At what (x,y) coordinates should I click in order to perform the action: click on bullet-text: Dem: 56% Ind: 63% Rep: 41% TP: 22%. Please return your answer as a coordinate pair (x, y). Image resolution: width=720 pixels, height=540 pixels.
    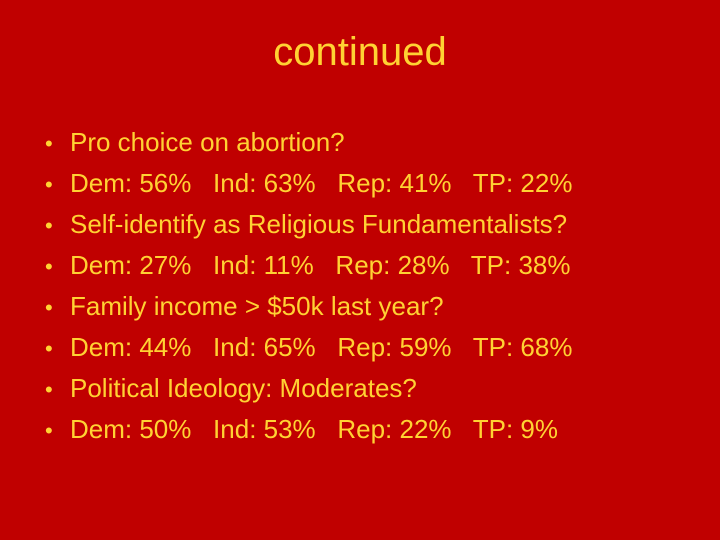
    Looking at the image, I should click on (321, 183).